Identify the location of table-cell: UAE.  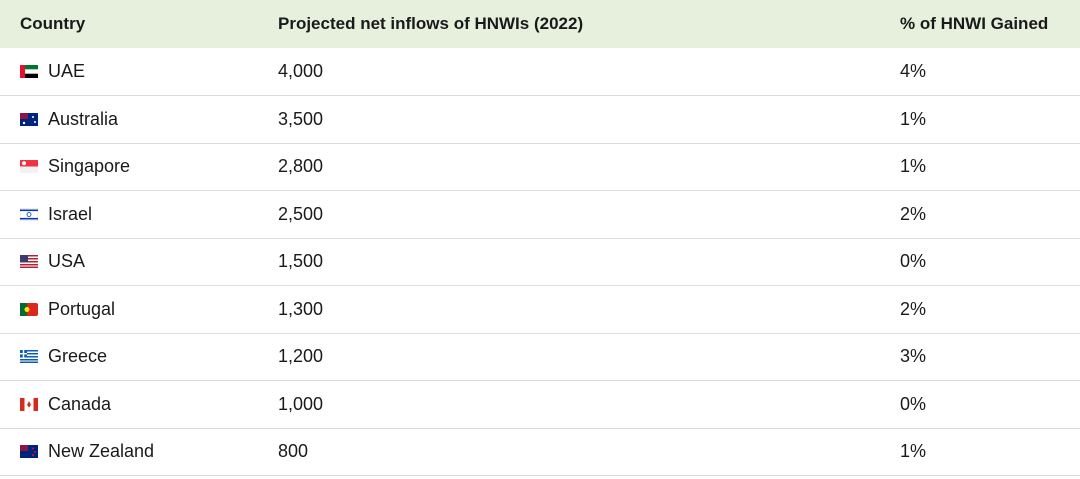
(67, 71).